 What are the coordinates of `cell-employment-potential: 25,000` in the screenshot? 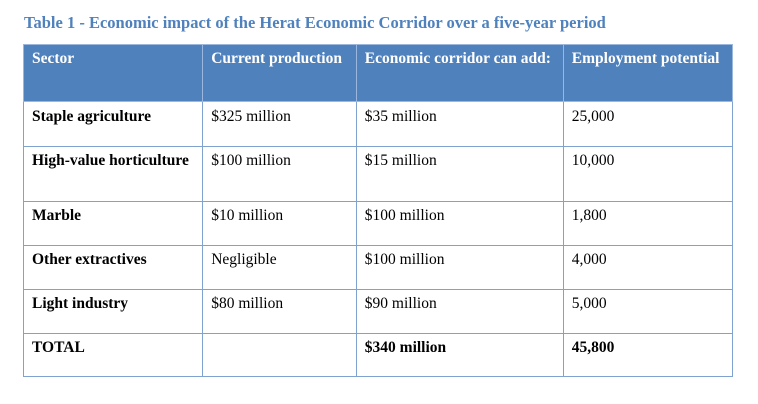 It's located at (648, 124).